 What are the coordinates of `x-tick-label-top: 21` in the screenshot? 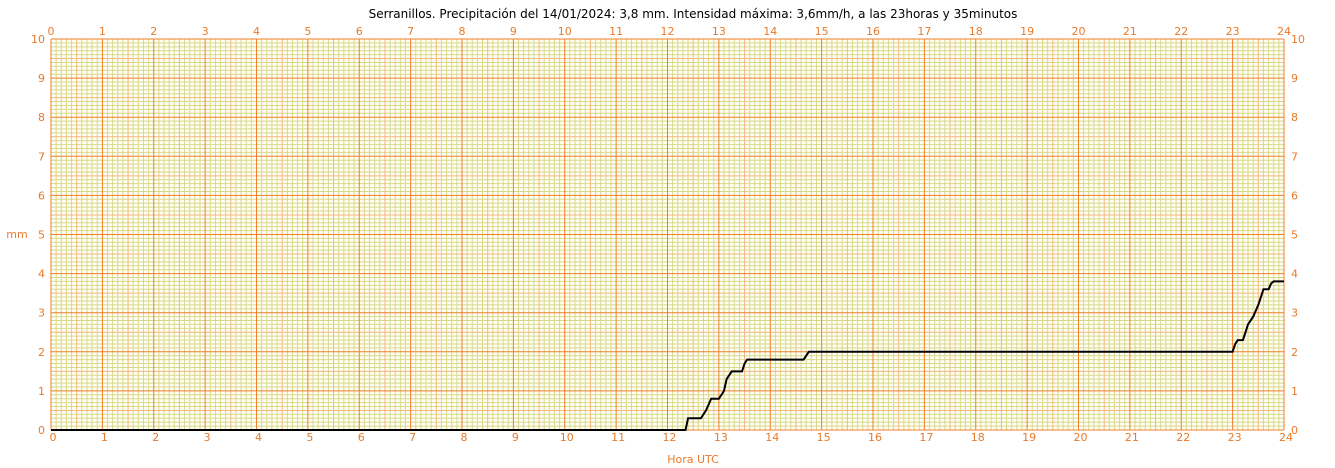 It's located at (1130, 31).